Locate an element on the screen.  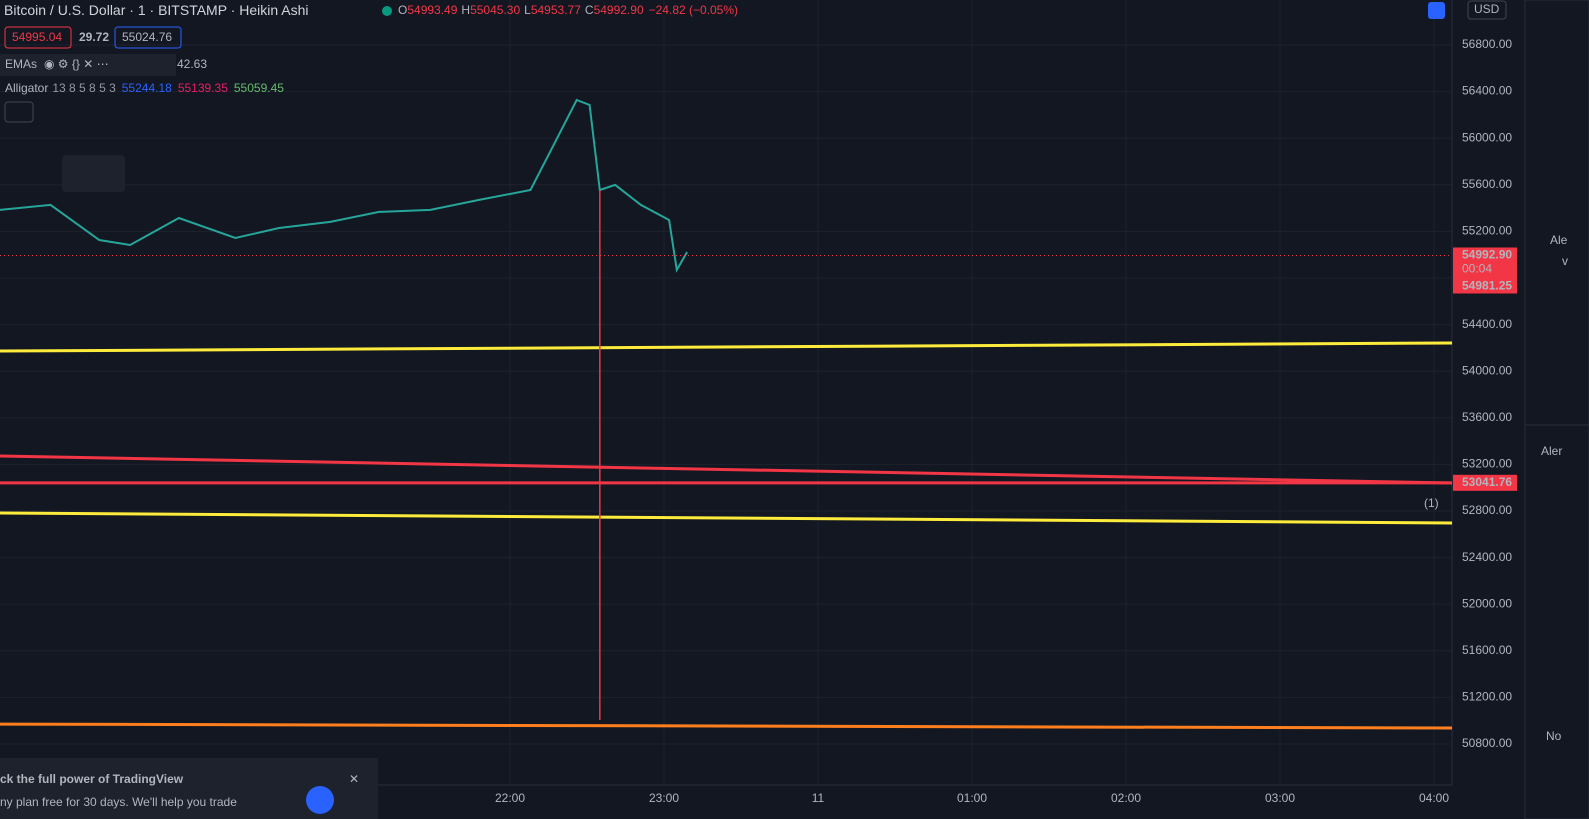
x-tick-label: 22:00 is located at coordinates (510, 798).